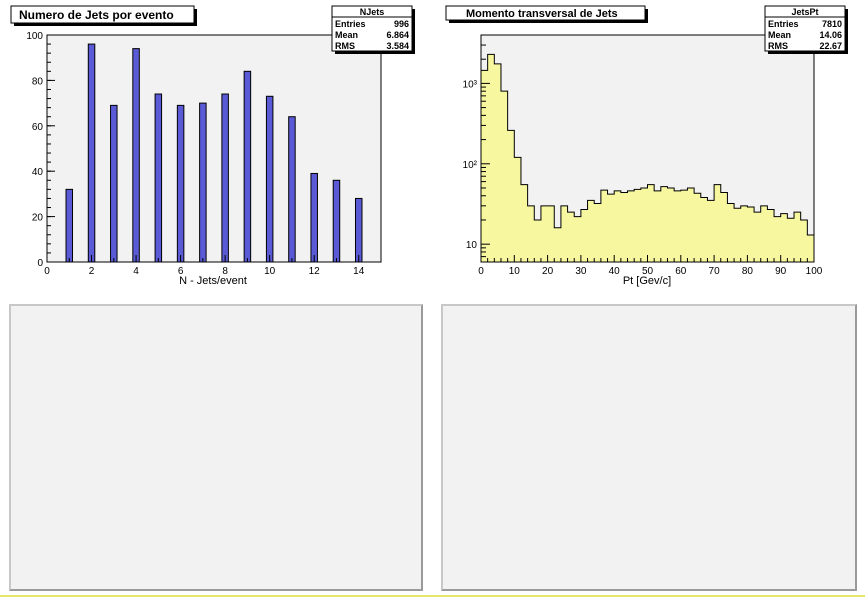 Image resolution: width=865 pixels, height=598 pixels. I want to click on njets-xlabel: N - Jets/event, so click(213, 281).